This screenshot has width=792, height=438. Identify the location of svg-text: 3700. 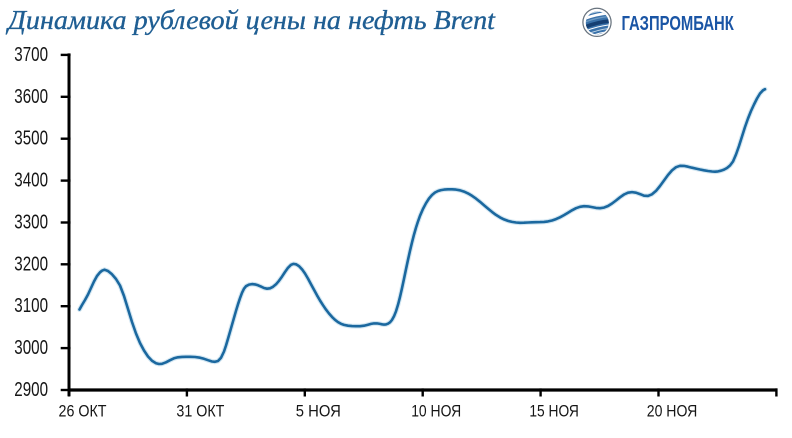
(31, 55).